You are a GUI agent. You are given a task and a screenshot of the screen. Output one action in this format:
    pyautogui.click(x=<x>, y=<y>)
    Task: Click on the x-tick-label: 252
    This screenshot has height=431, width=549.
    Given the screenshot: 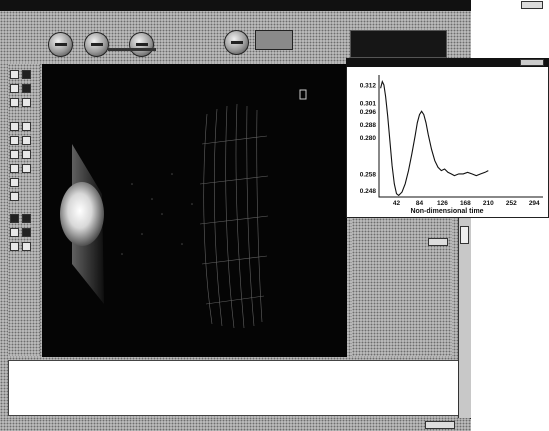 What is the action you would take?
    pyautogui.click(x=511, y=203)
    